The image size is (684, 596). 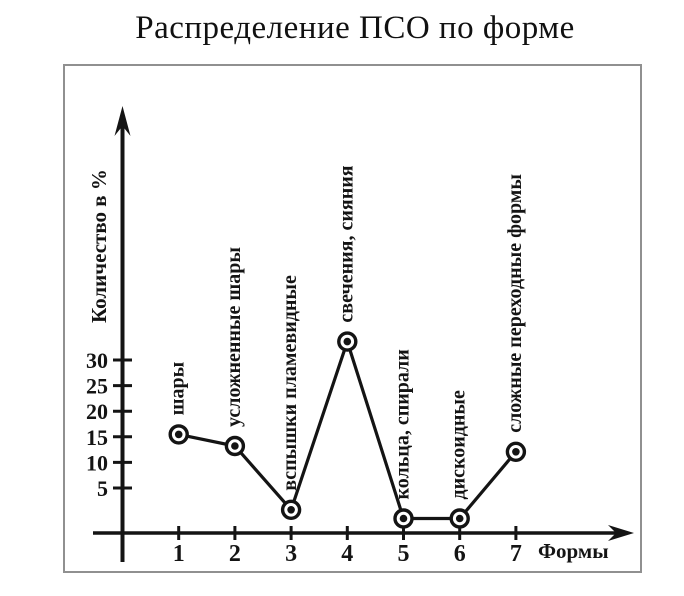 I want to click on point-label: дискоидные, so click(x=459, y=445).